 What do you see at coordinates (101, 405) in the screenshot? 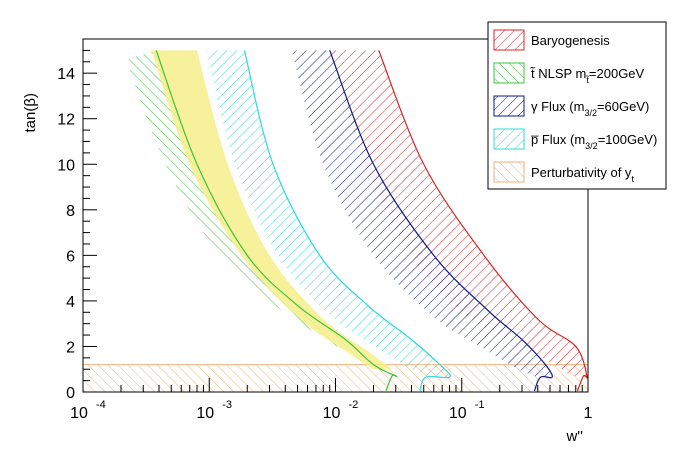
I see `x-tick-exponent: -4` at bounding box center [101, 405].